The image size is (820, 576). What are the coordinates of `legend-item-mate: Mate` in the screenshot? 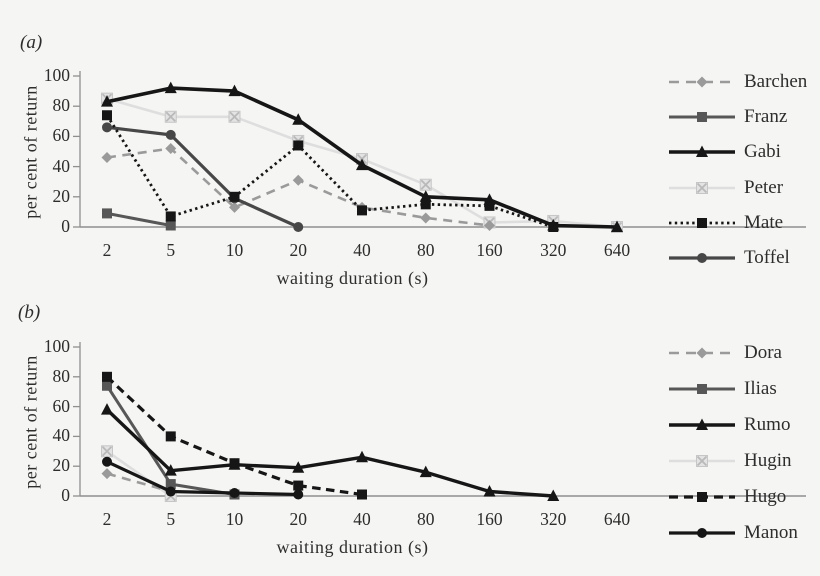 It's located at (725, 223).